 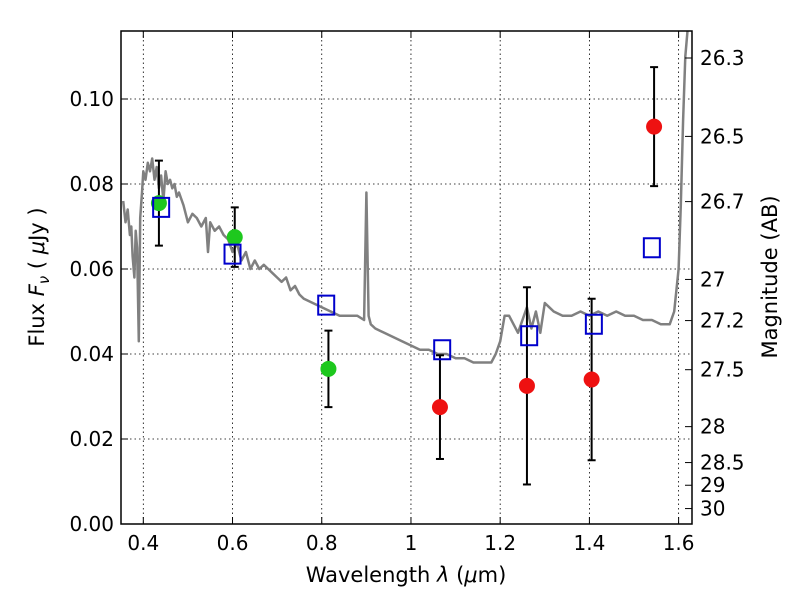 I want to click on right-tick-label: 26.5, so click(x=722, y=136).